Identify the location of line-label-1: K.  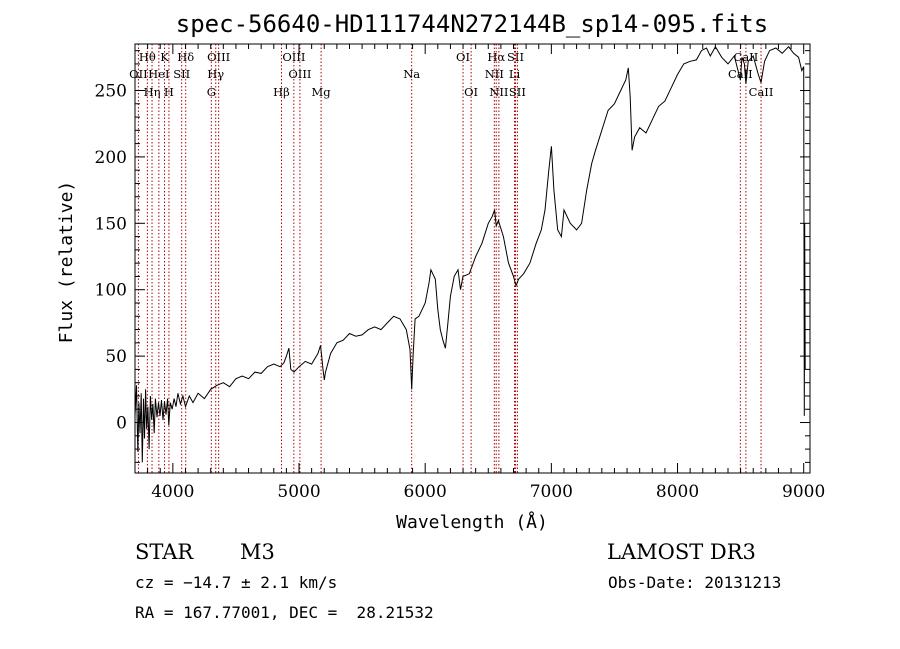
(164, 57).